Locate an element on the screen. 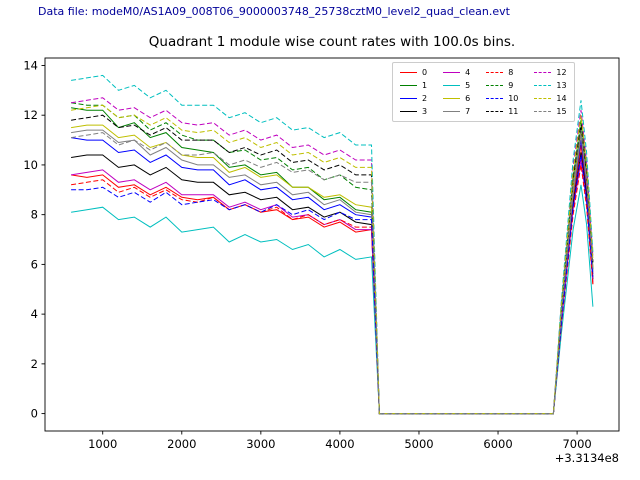 The width and height of the screenshot is (640, 480). y-tick-label: 10 is located at coordinates (30, 165).